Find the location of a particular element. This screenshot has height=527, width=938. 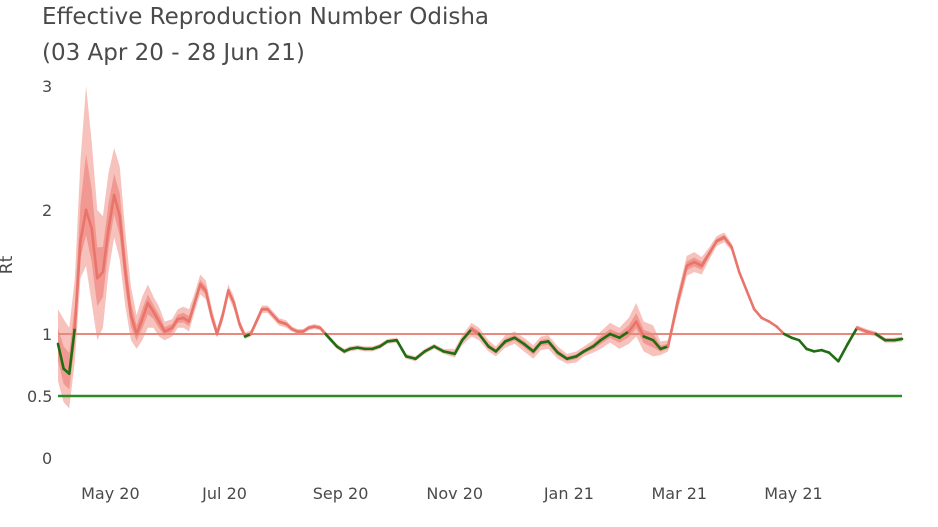

y-axis-label: Rt is located at coordinates (8, 264).